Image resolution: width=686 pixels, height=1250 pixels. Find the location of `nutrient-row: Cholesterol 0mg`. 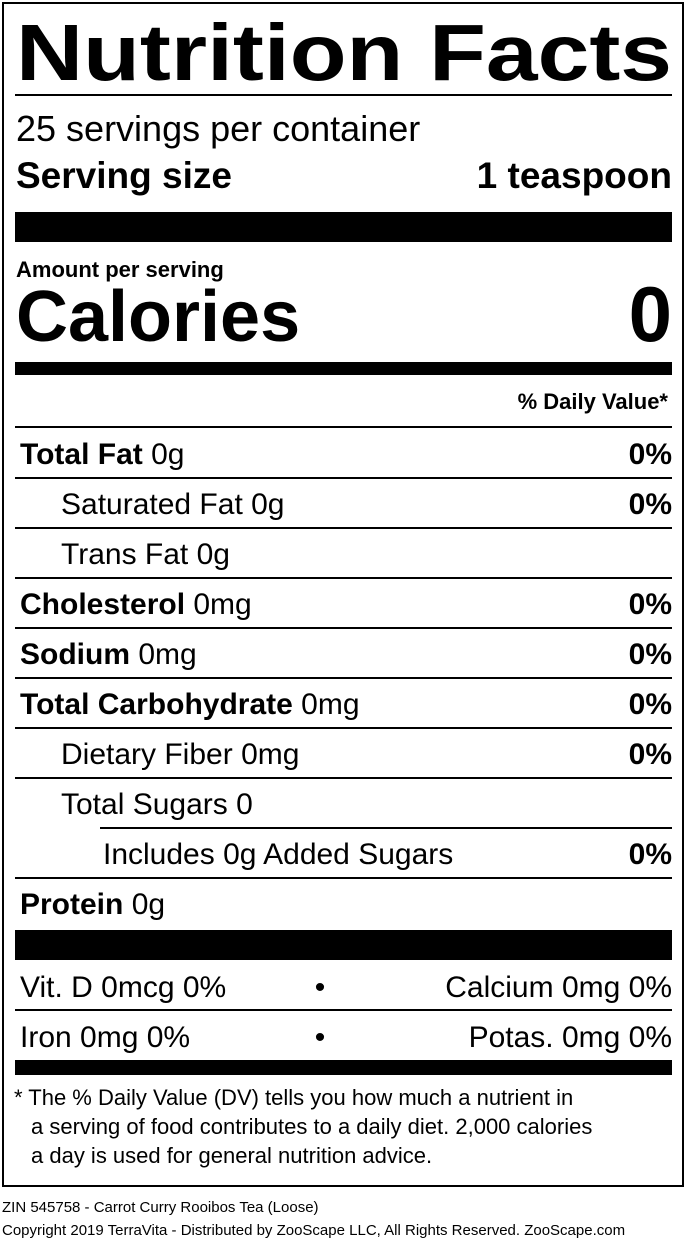

nutrient-row: Cholesterol 0mg is located at coordinates (136, 604).